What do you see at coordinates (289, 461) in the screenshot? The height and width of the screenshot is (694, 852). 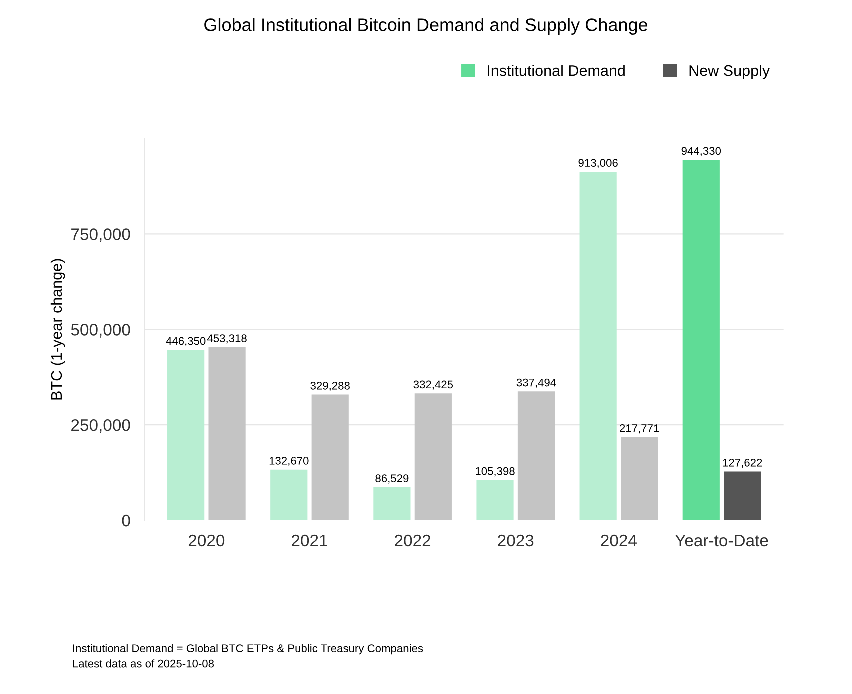 I see `data-label: 132,670` at bounding box center [289, 461].